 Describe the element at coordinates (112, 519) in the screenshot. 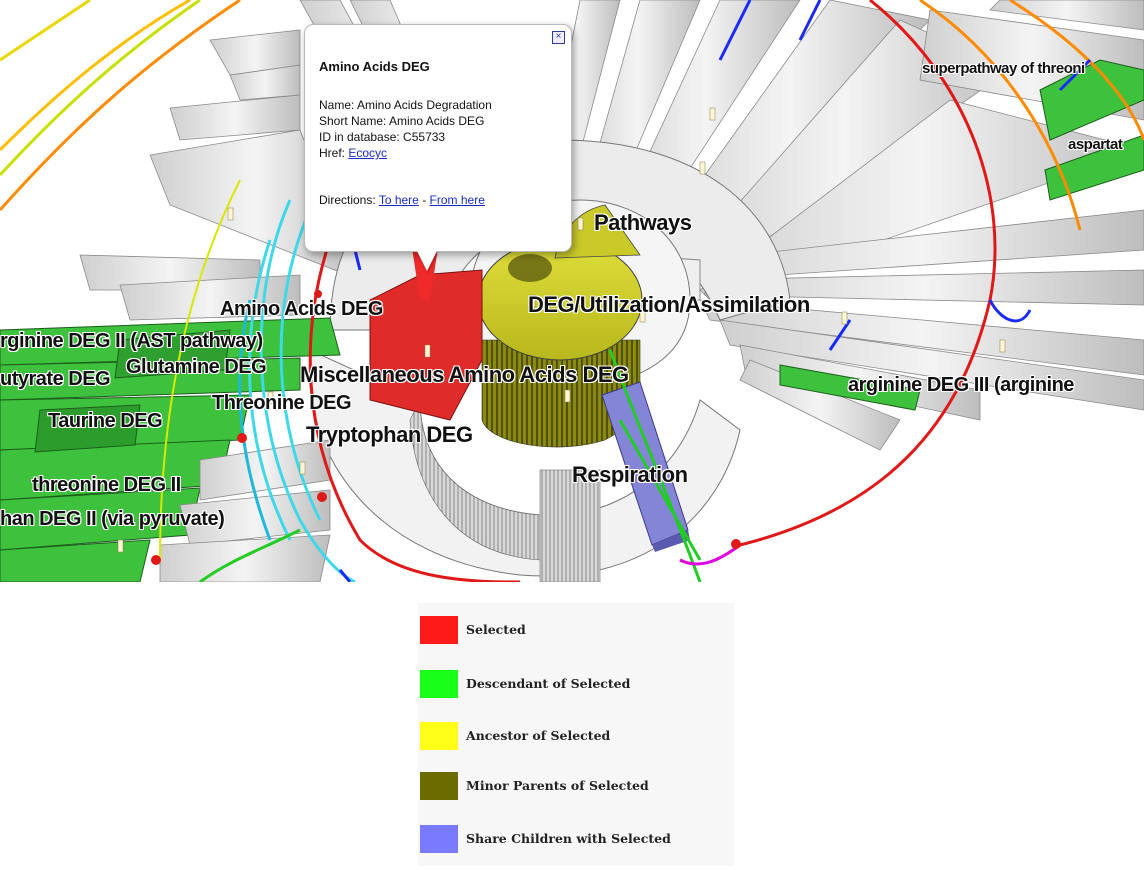

I see `label-tryptophan-deg-ii: han DEG II (via pyruvate)` at that location.